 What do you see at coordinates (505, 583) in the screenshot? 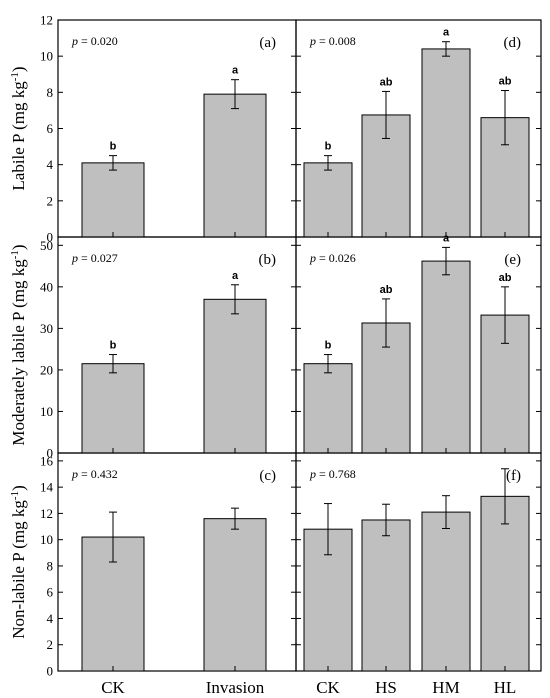
I see `bar-hl` at bounding box center [505, 583].